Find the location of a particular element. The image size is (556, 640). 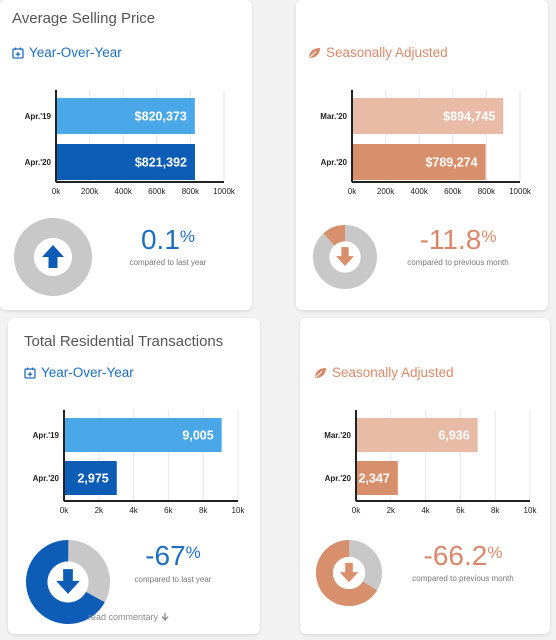

bar-value-label: $894,745 is located at coordinates (469, 117).